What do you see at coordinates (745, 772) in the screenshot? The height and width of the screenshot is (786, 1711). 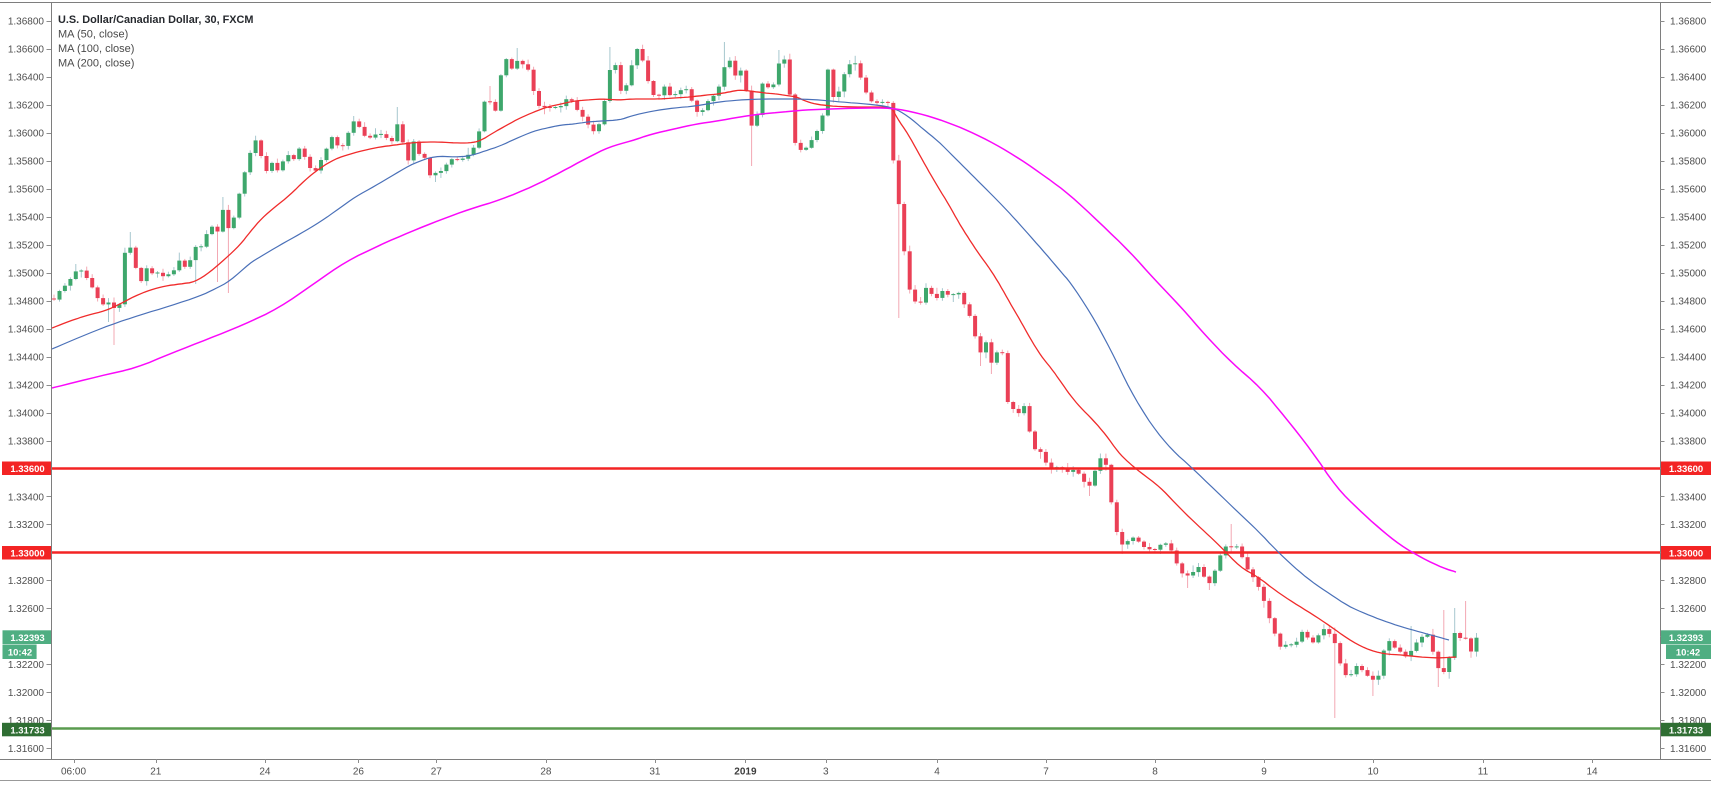 I see `svg-text: 2019` at bounding box center [745, 772].